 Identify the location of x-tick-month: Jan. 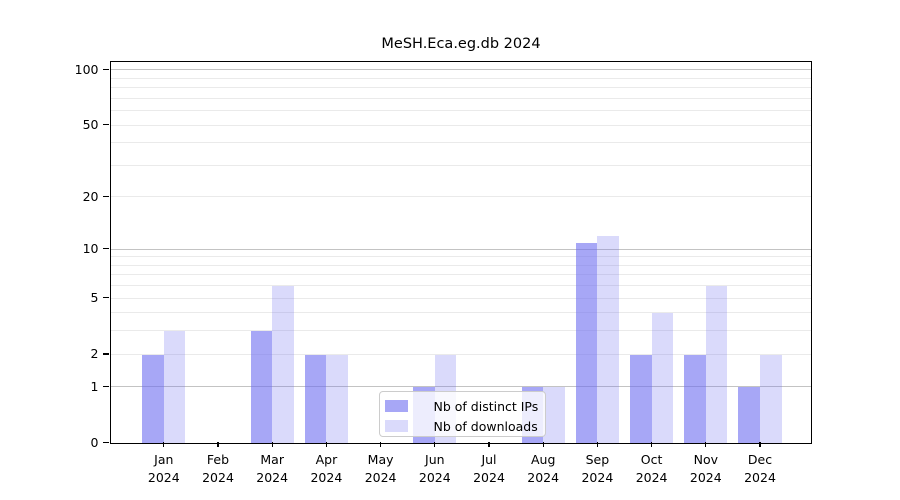
(164, 460).